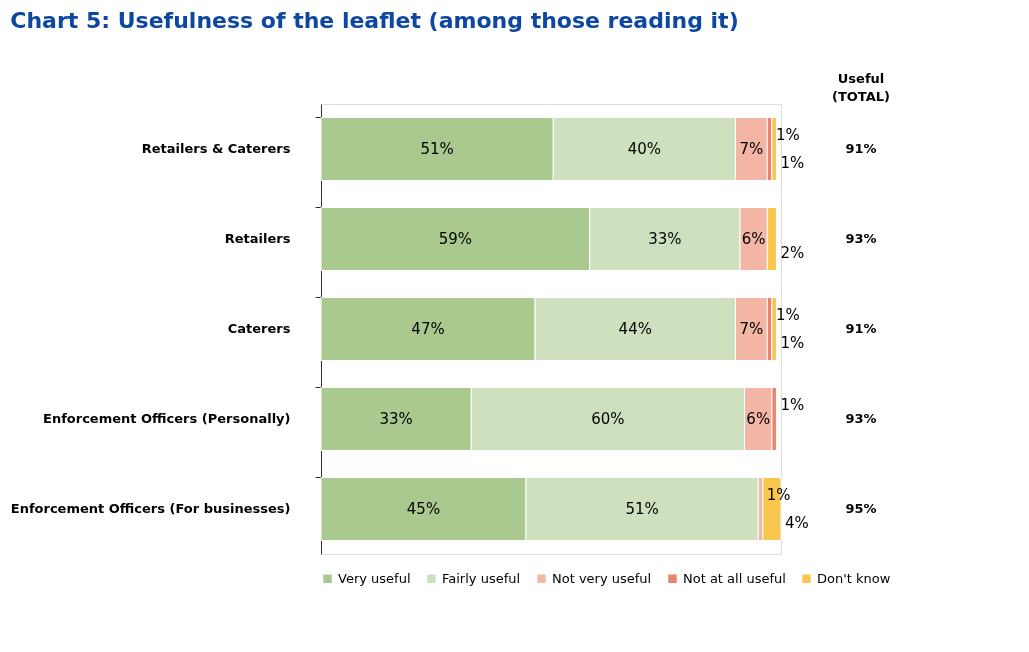 This screenshot has width=1029, height=652. I want to click on legend-label: Very useful, so click(374, 578).